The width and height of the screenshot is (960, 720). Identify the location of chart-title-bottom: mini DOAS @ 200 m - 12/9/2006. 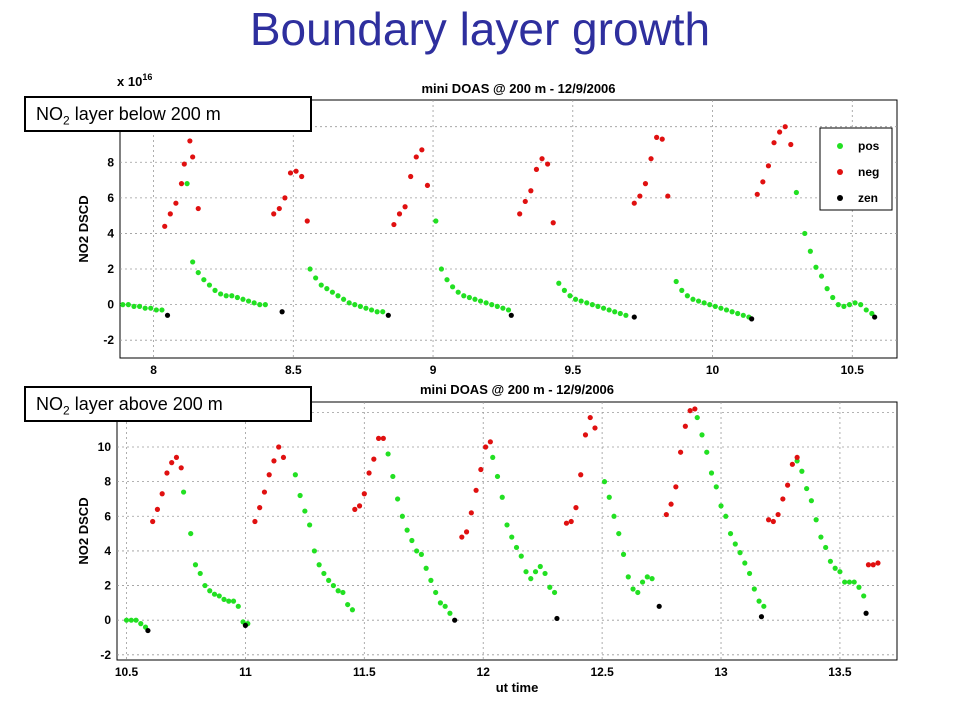
(517, 389).